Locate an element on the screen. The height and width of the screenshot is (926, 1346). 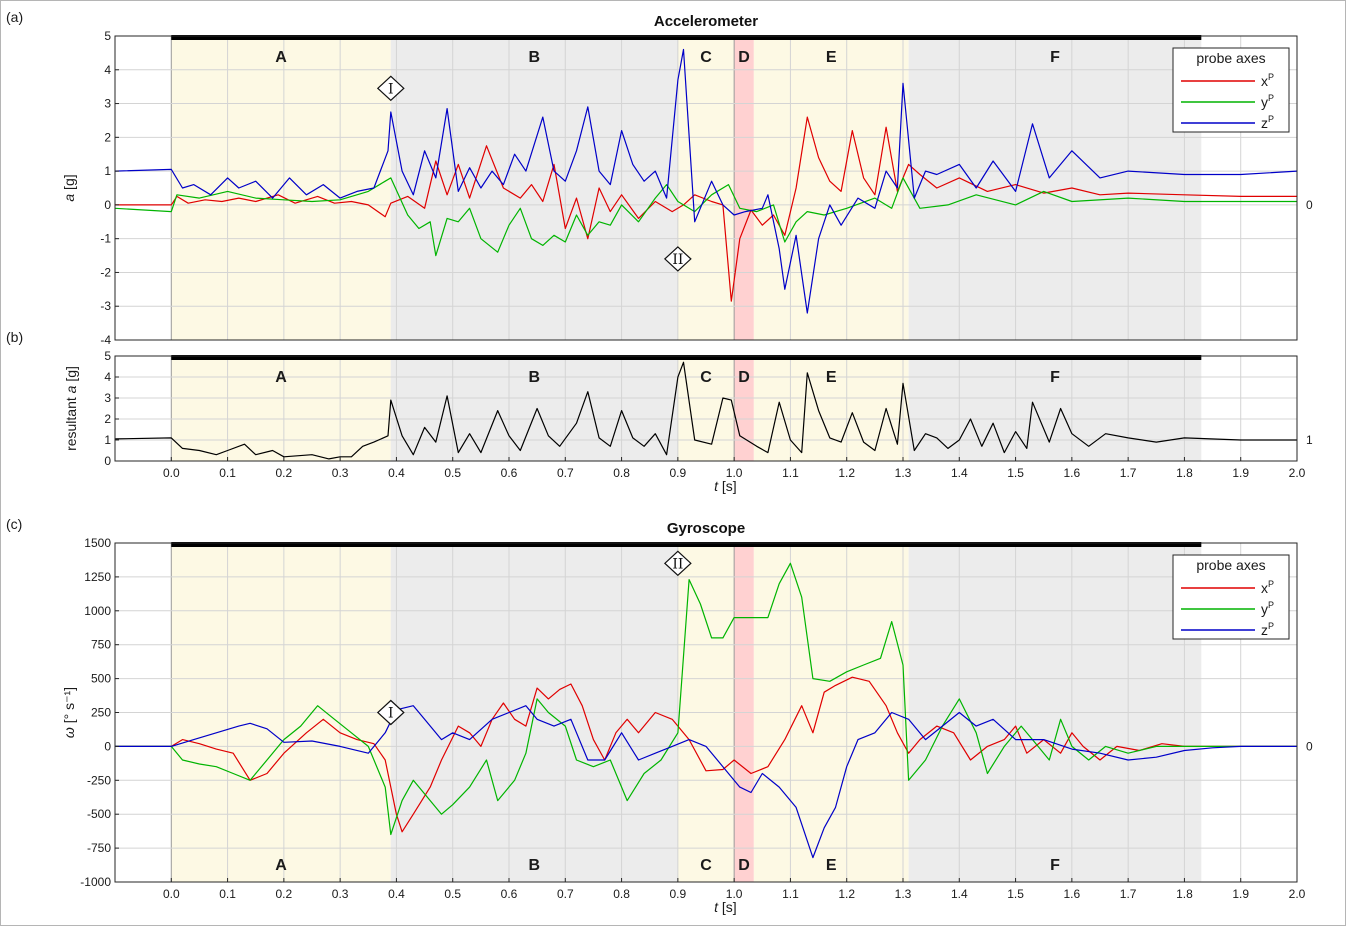
legend-item-y: yP is located at coordinates (1267, 101).